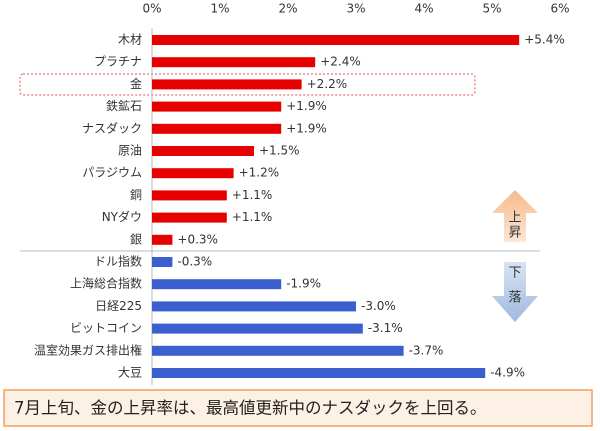 Image resolution: width=600 pixels, height=431 pixels. Describe the element at coordinates (514, 233) in the screenshot. I see `up-label: 昇` at that location.